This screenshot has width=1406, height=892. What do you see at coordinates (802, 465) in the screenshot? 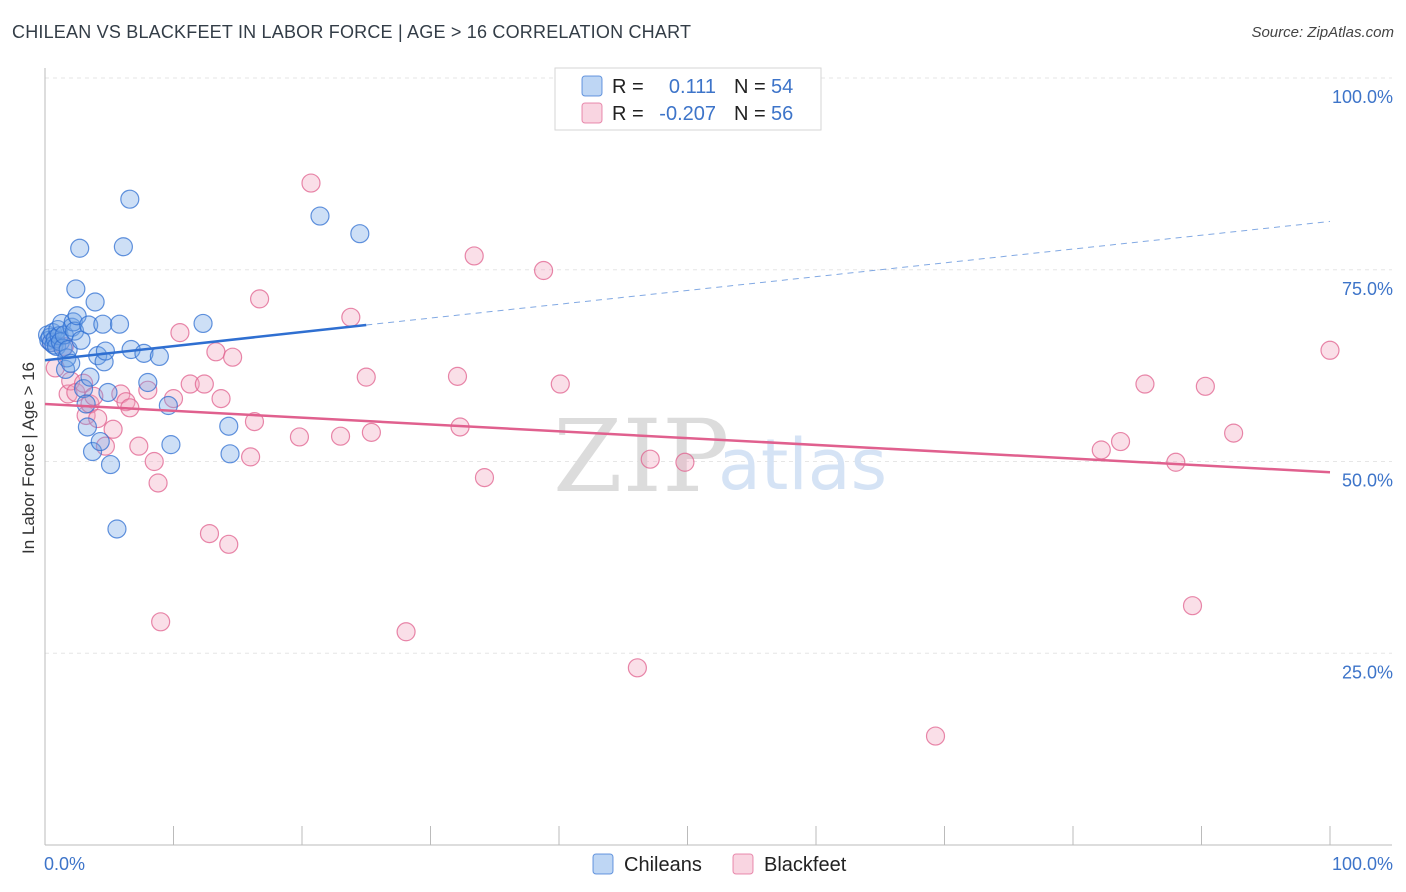
I see `watermark-atlas: atlas` at bounding box center [802, 465].